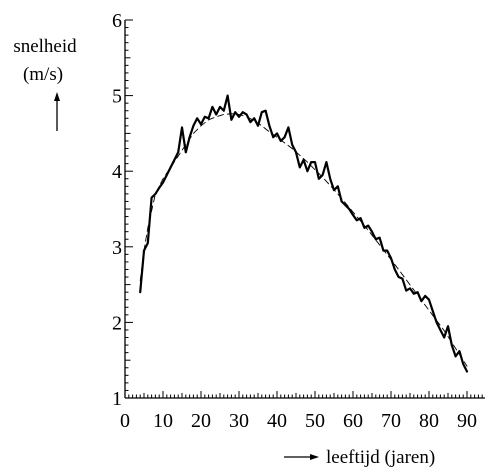 This screenshot has height=468, width=485. I want to click on y-tick-label: 4, so click(117, 172).